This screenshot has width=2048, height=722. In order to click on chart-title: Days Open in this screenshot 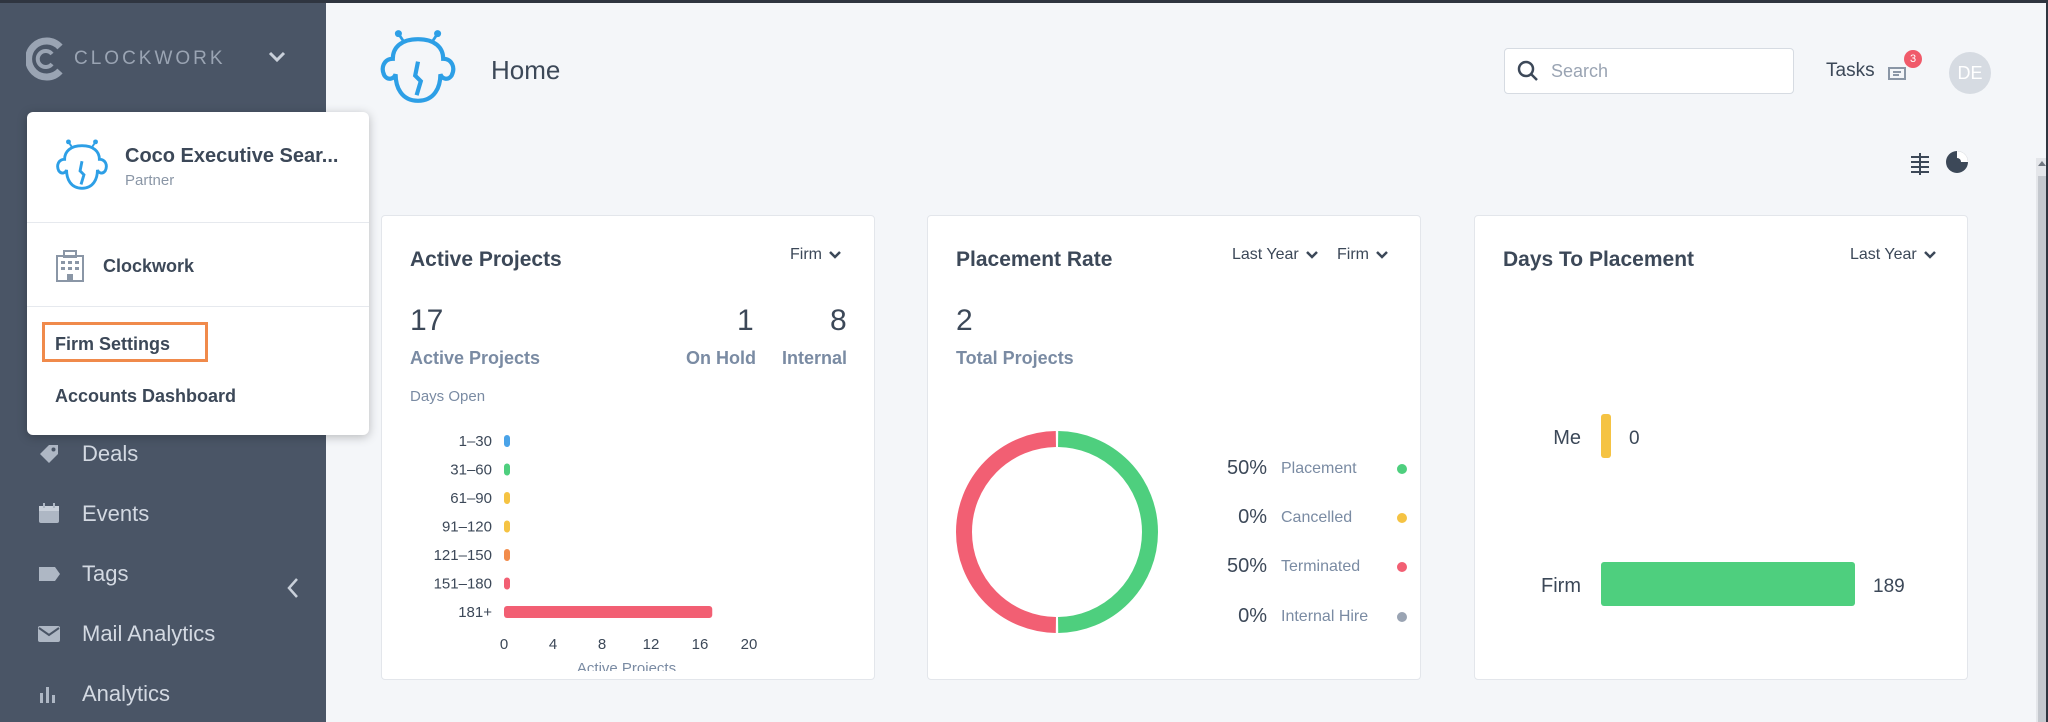, I will do `click(448, 396)`.